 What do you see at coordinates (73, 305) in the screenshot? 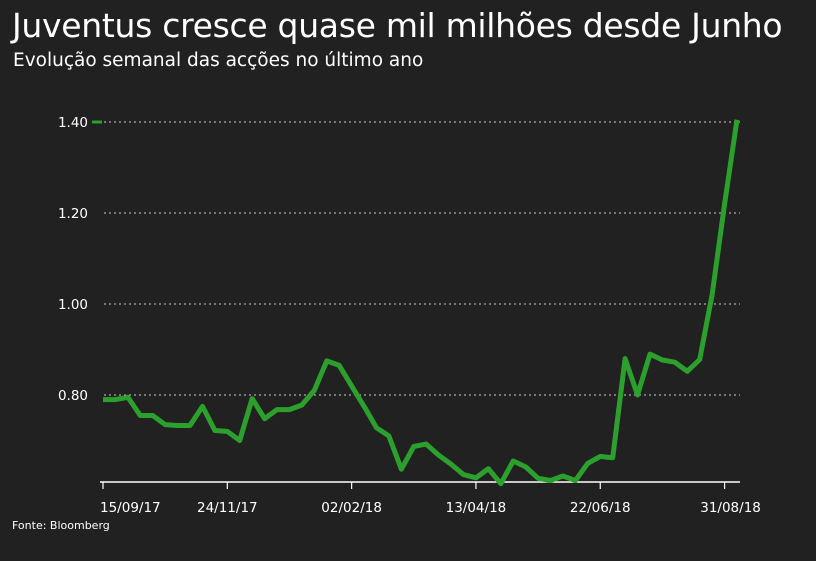
I see `y-tick-label: 1.00` at bounding box center [73, 305].